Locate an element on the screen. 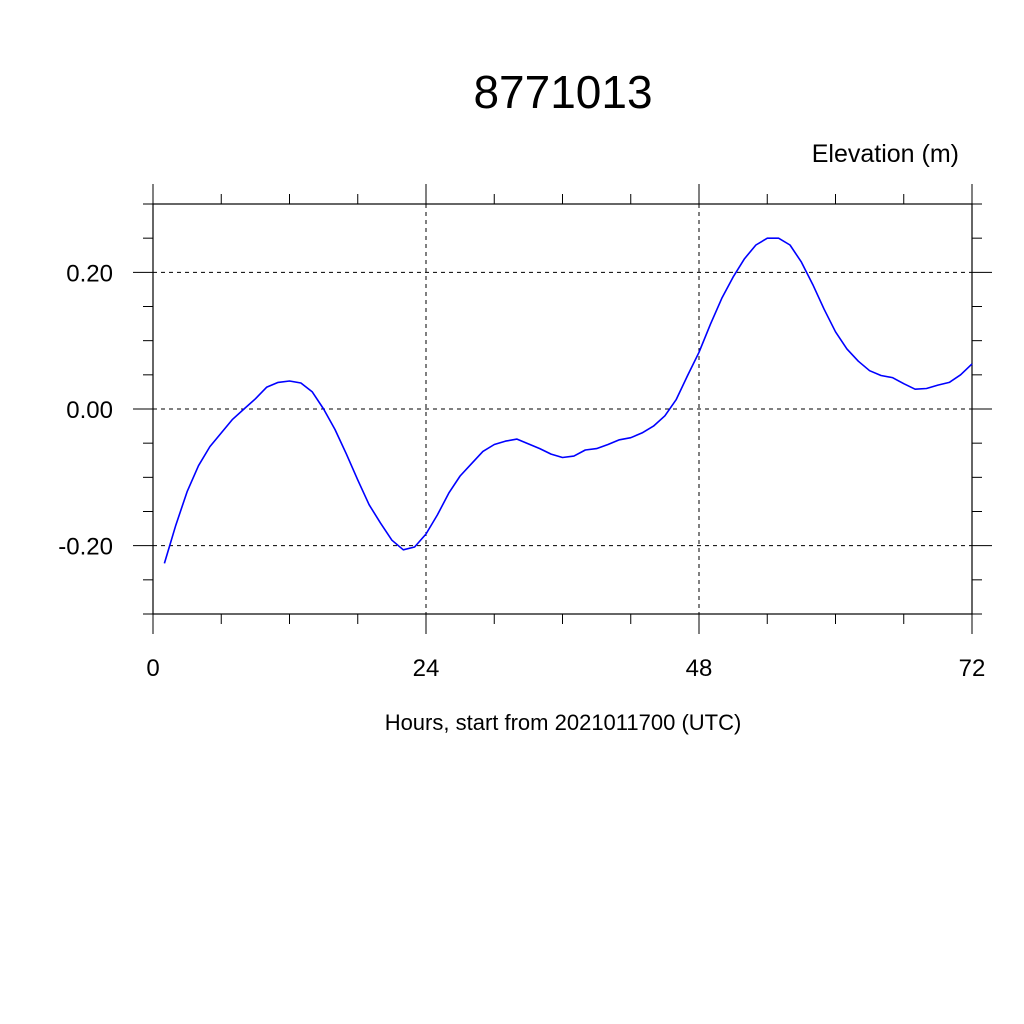  y-tick-label: 0.00 is located at coordinates (89, 410).